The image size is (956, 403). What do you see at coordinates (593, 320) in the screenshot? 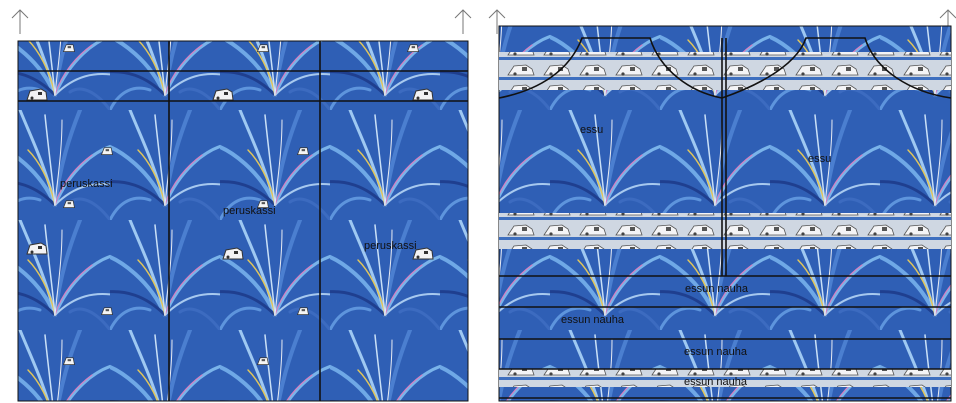
I see `piece-label-essun-nauha-2: essun nauha` at bounding box center [593, 320].